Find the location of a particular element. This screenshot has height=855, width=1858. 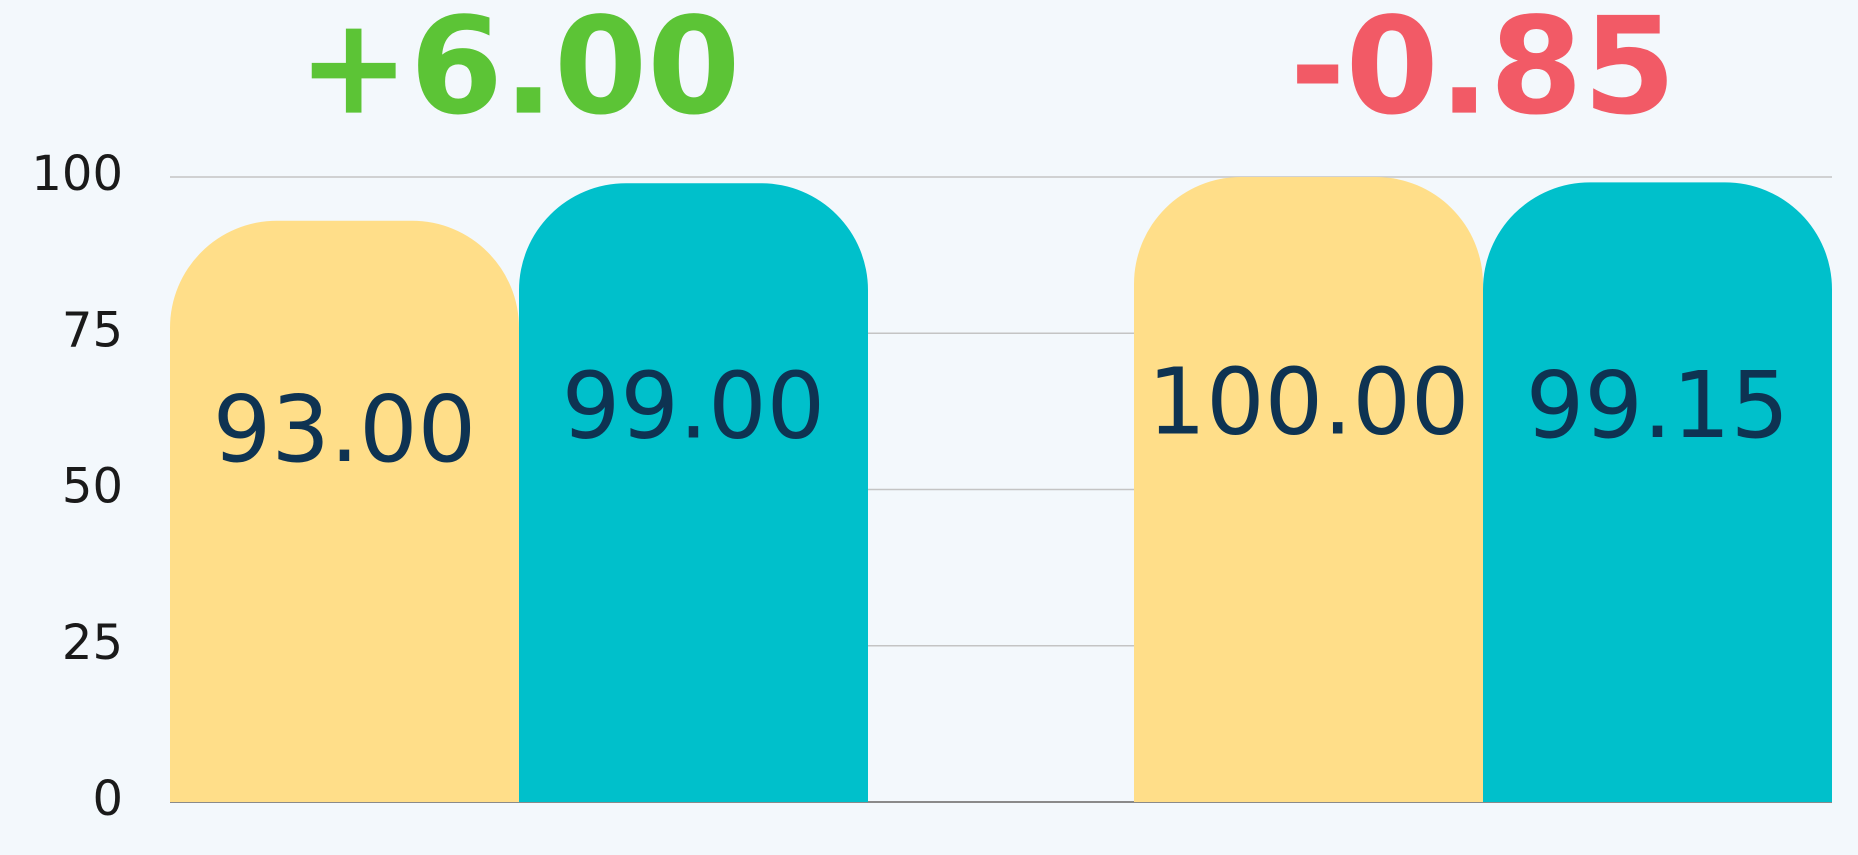

value-label: 99.00 is located at coordinates (693, 406).